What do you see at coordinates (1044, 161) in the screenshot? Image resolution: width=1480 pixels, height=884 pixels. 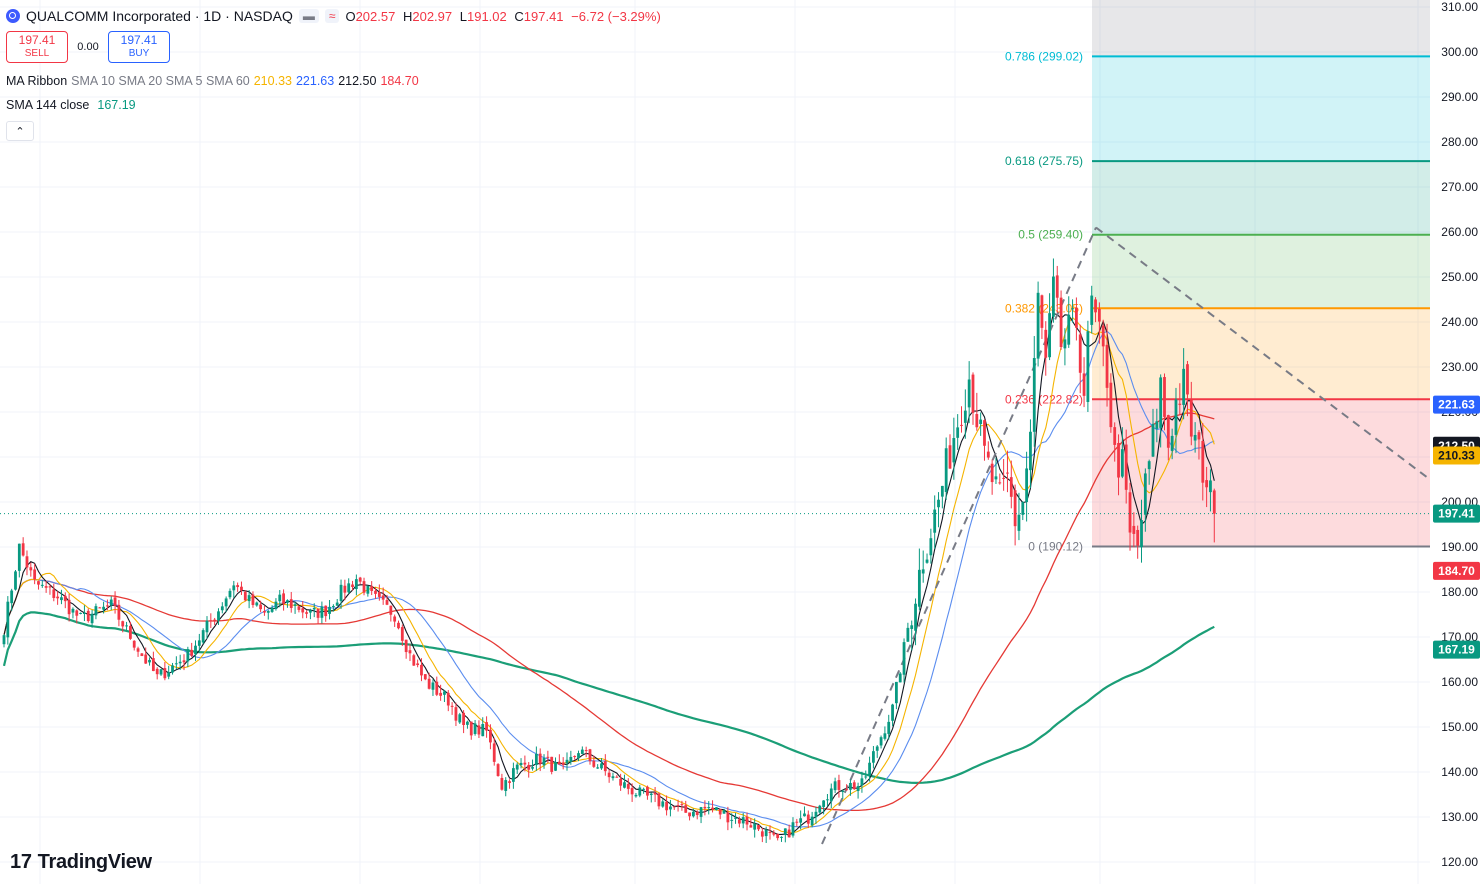 I see `fib-level-label: 0.618 (275.75)` at bounding box center [1044, 161].